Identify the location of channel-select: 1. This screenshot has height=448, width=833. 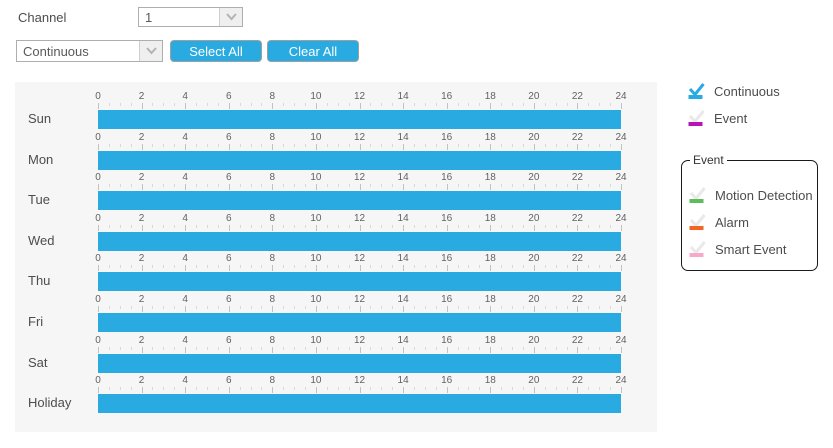
(190, 17).